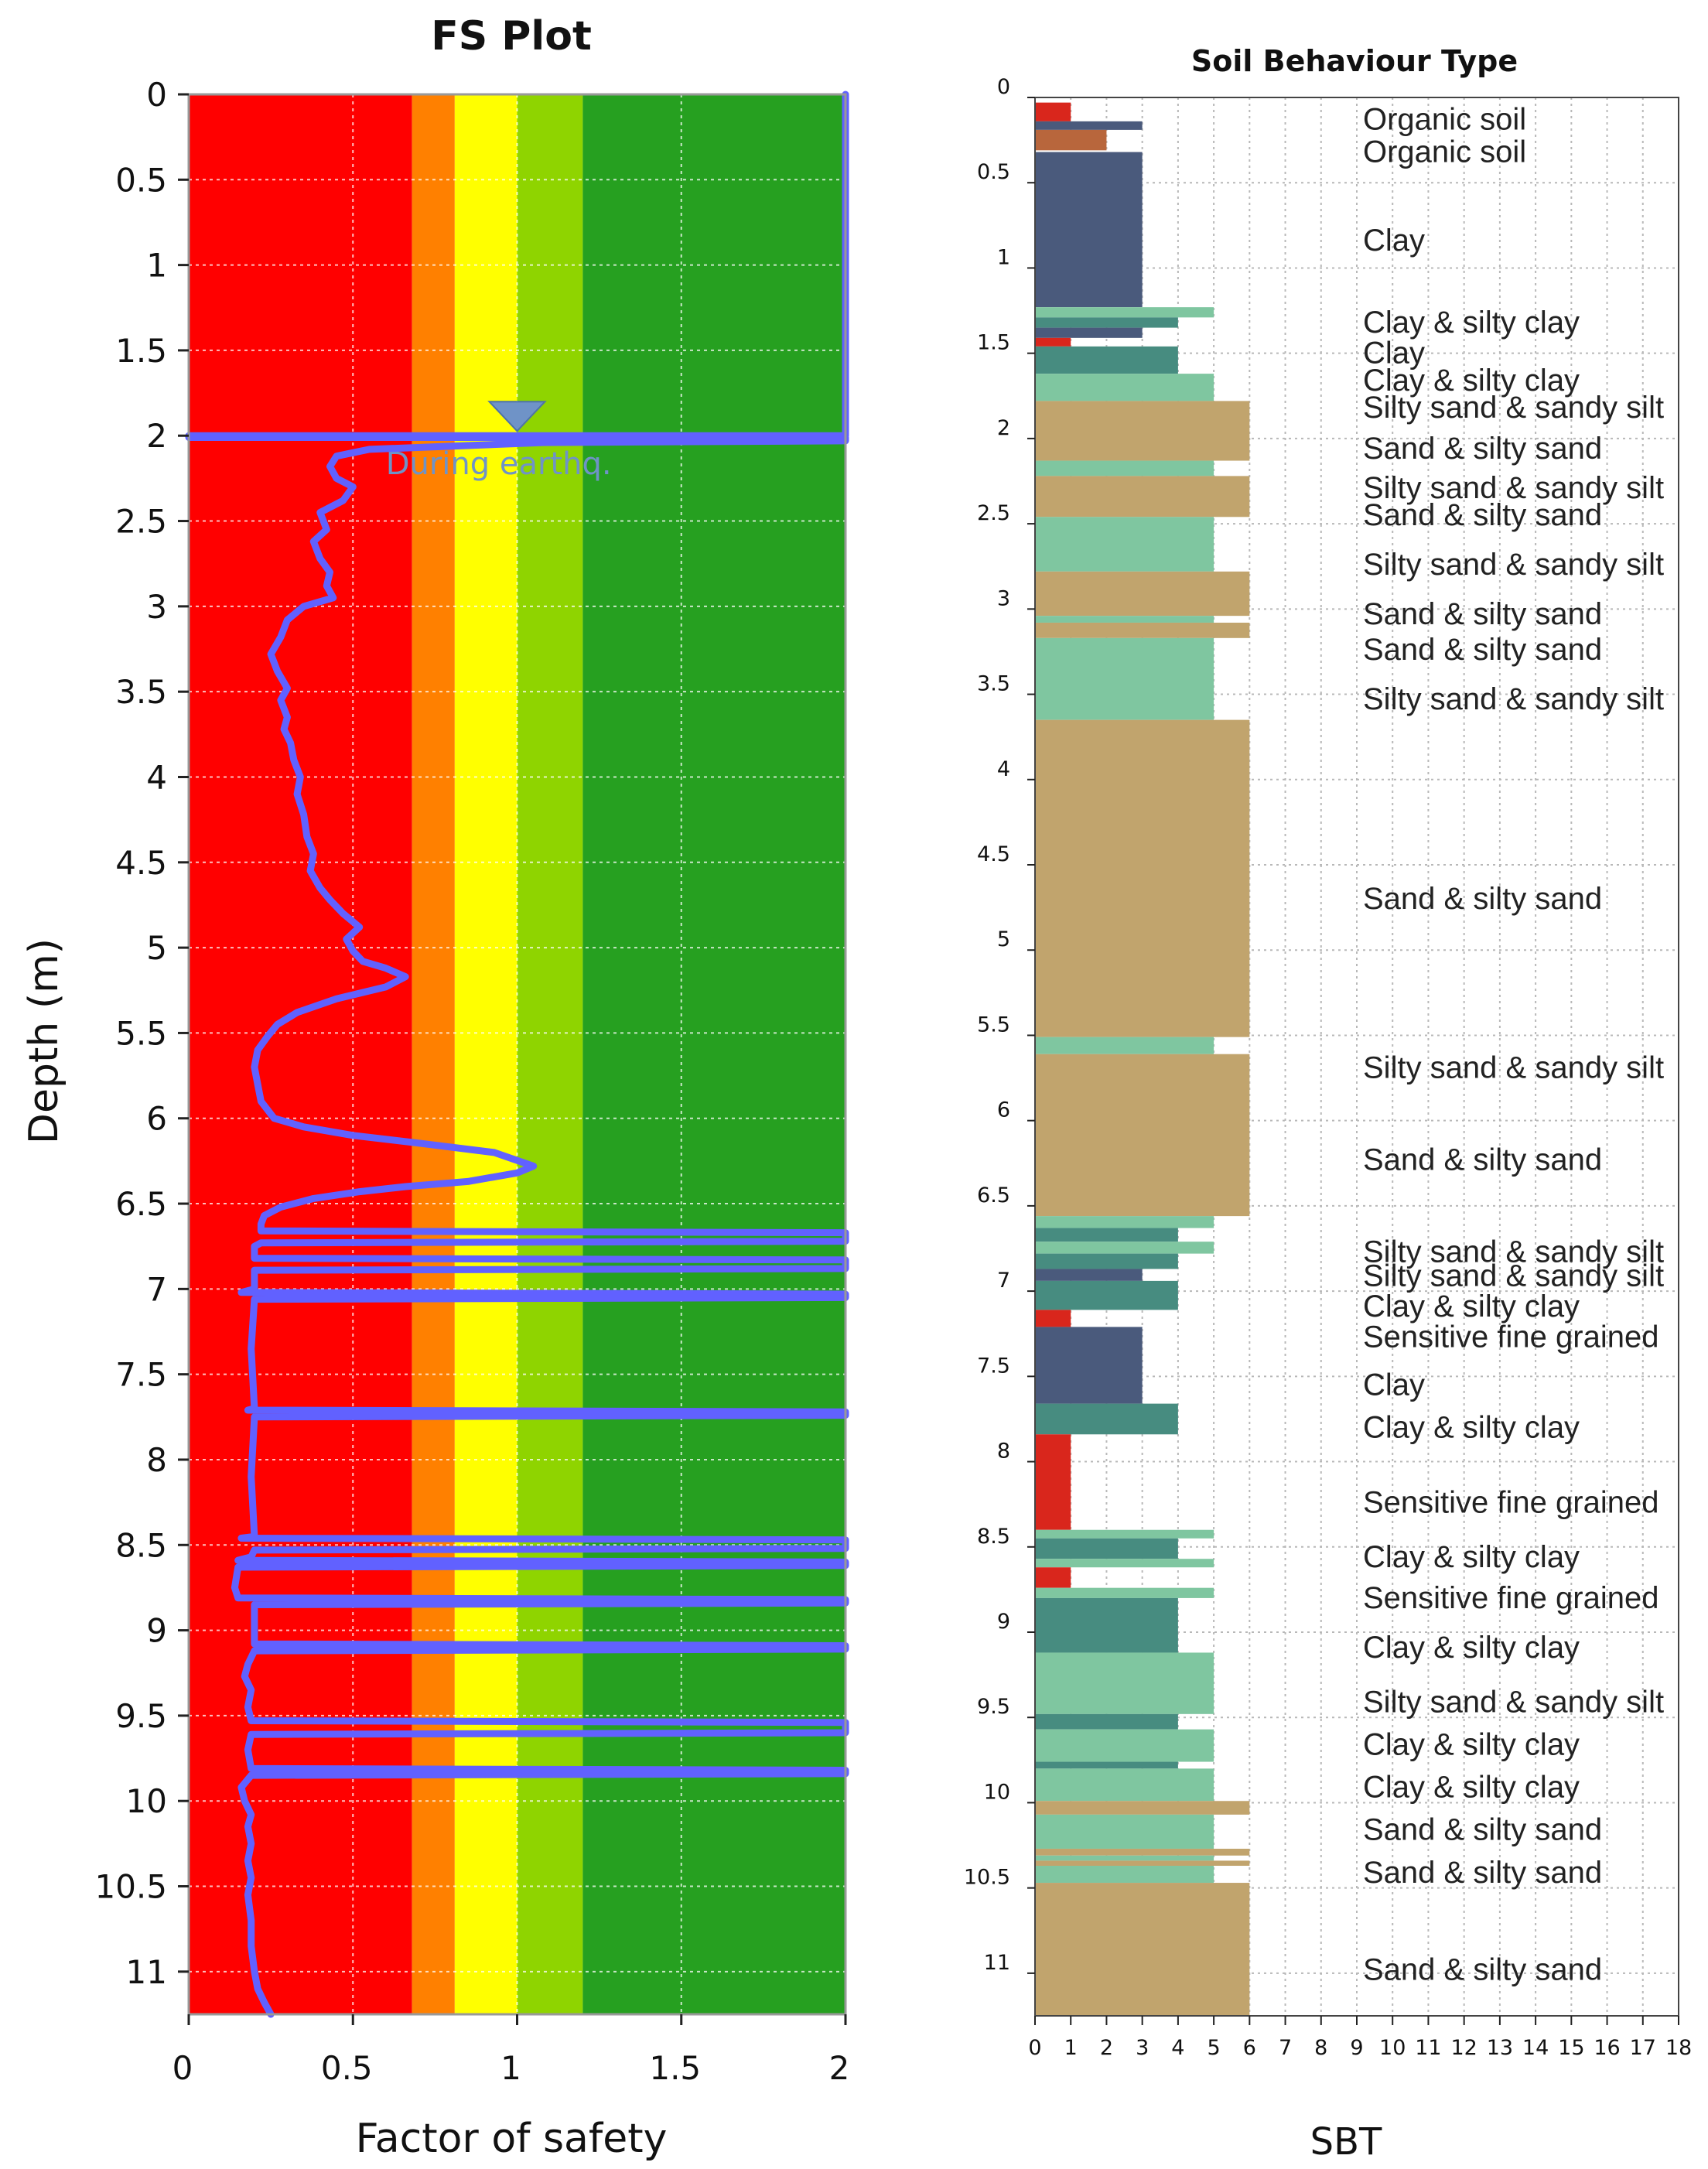  I want to click on sbt-xtick-label-9: 9, so click(1357, 2048).